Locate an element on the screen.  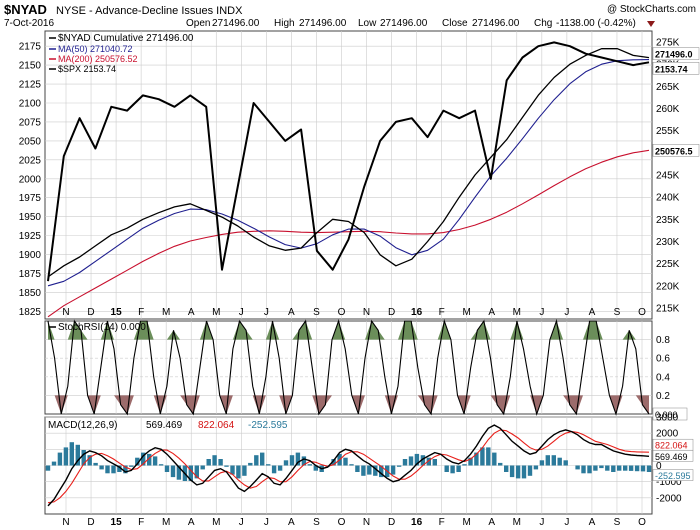
stochrsi-oversold-fill is located at coordinates (348, 404).